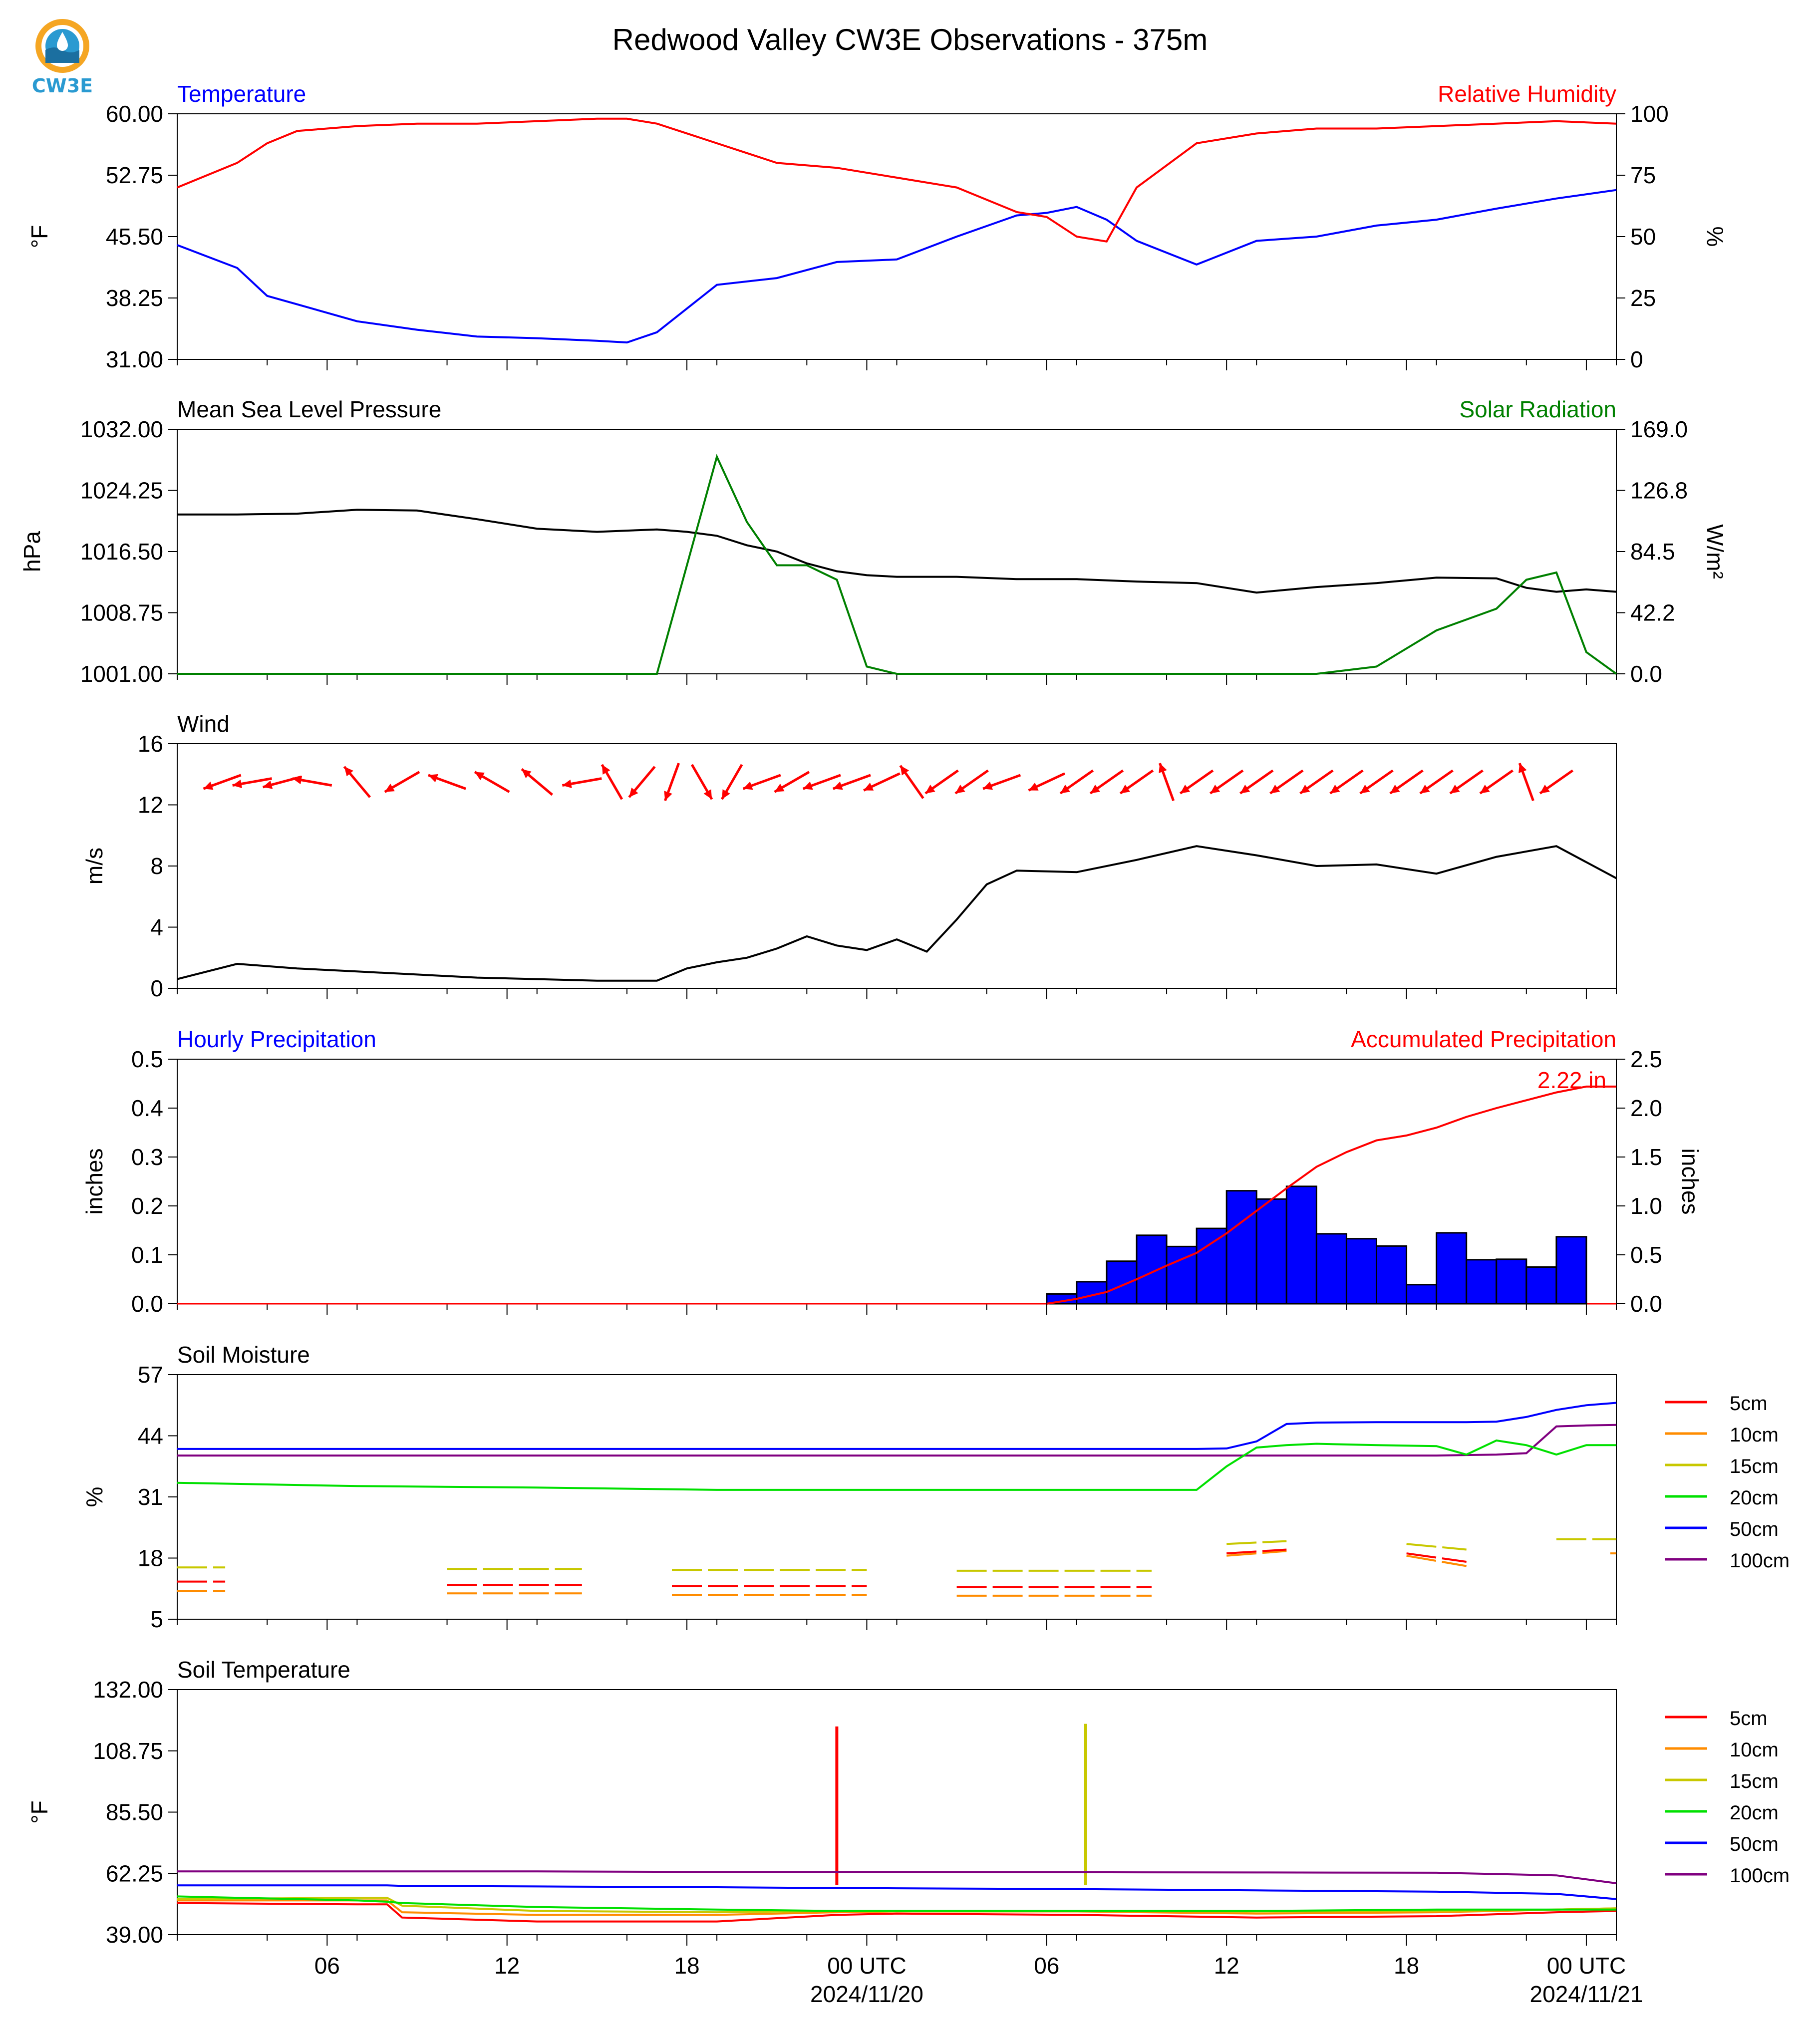 The image size is (1820, 2028). I want to click on series-solar-radiation, so click(897, 564).